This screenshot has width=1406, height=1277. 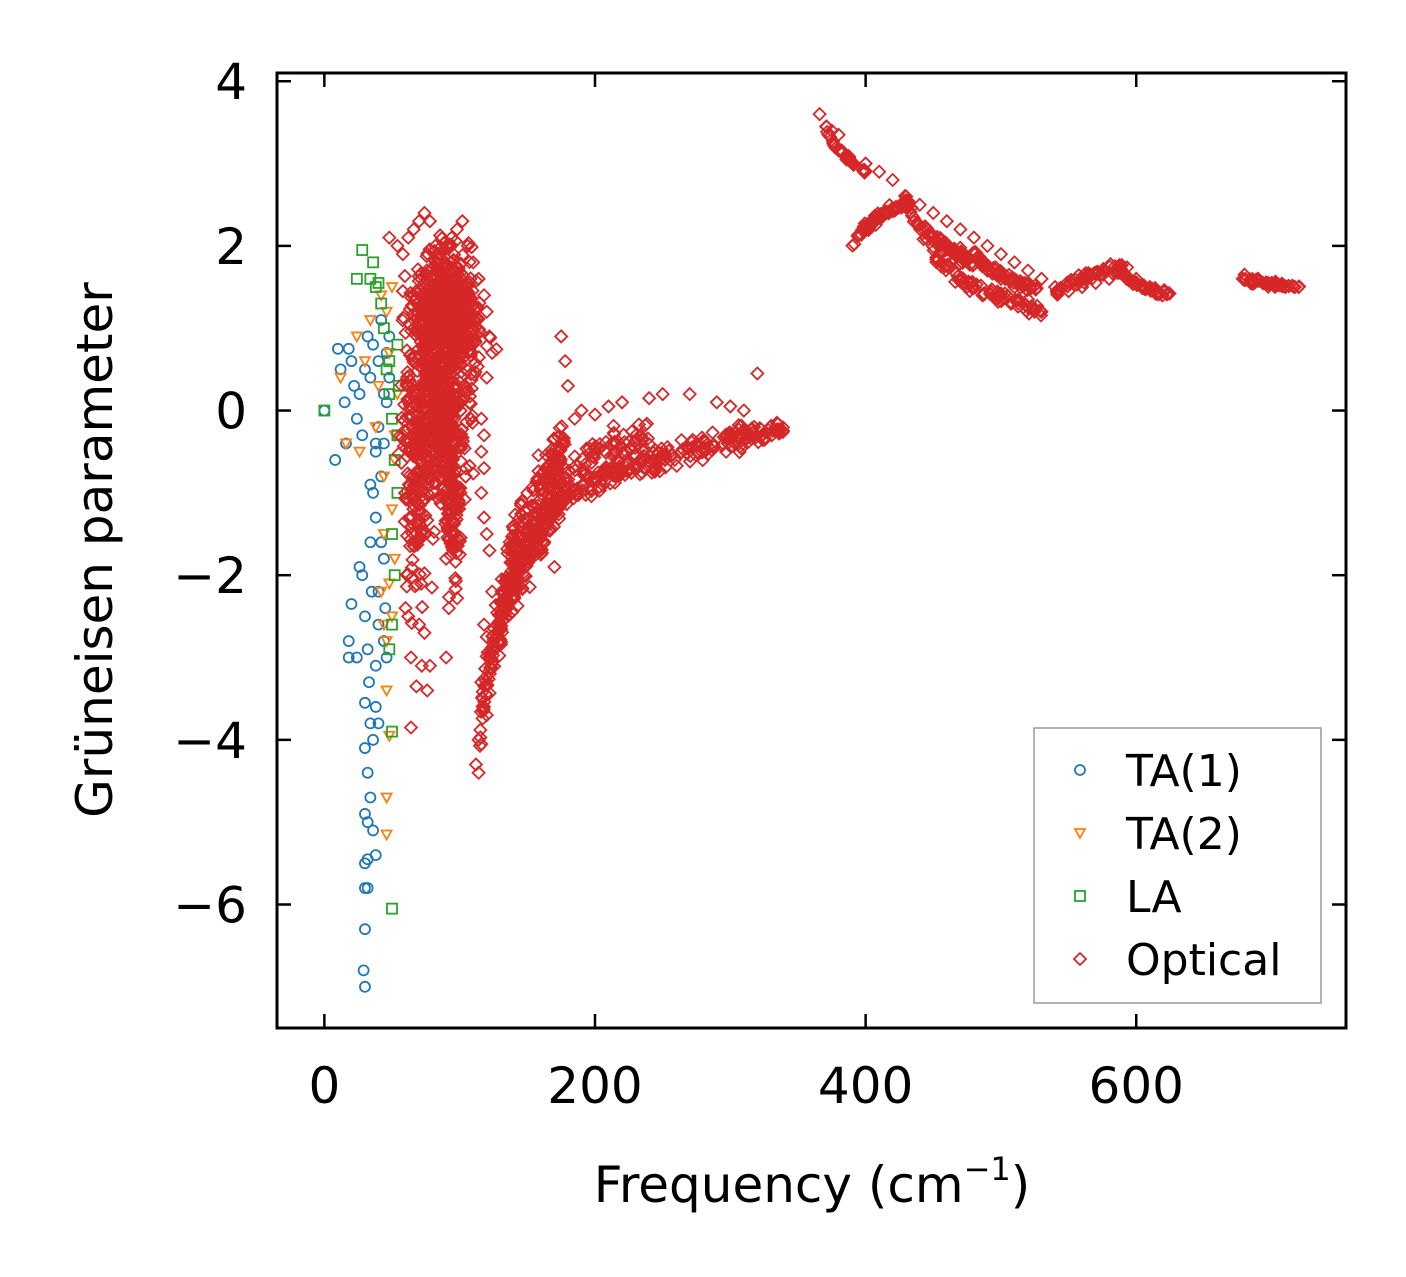 What do you see at coordinates (1154, 897) in the screenshot?
I see `legend-label: LA` at bounding box center [1154, 897].